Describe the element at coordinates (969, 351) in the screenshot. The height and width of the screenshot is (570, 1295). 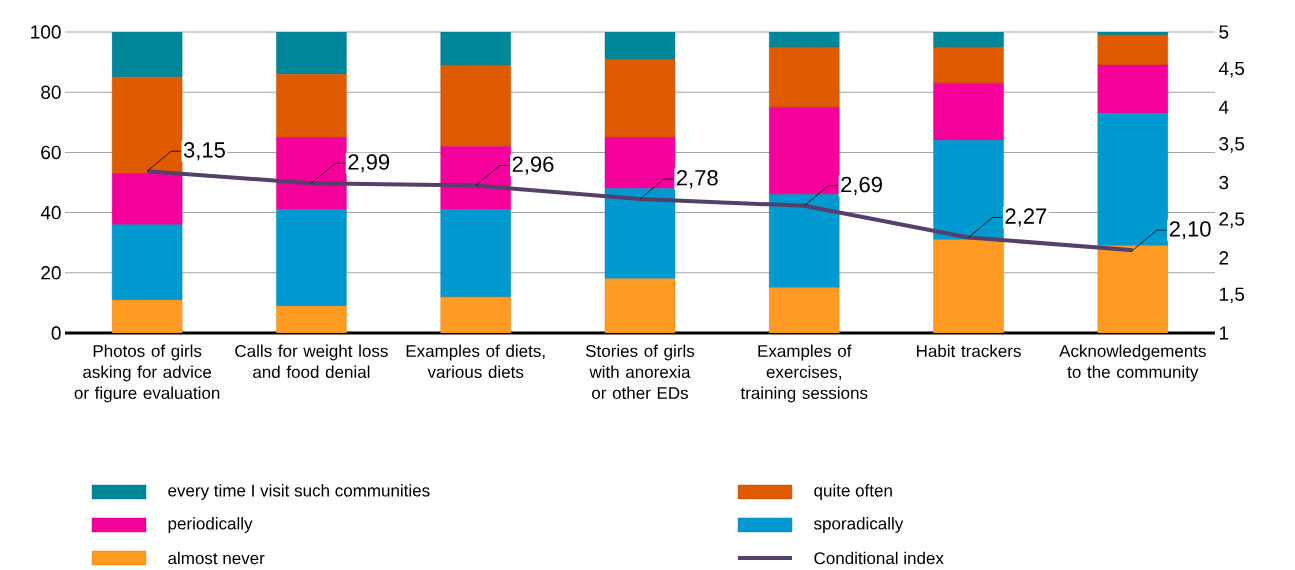
I see `x-tick-label: Habit trackers` at that location.